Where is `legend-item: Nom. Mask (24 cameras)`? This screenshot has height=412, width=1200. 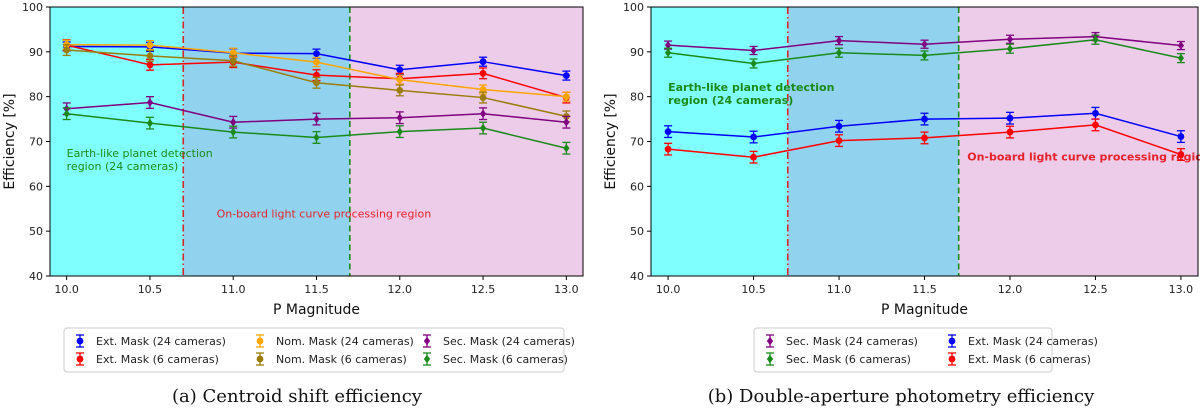 legend-item: Nom. Mask (24 cameras) is located at coordinates (335, 341).